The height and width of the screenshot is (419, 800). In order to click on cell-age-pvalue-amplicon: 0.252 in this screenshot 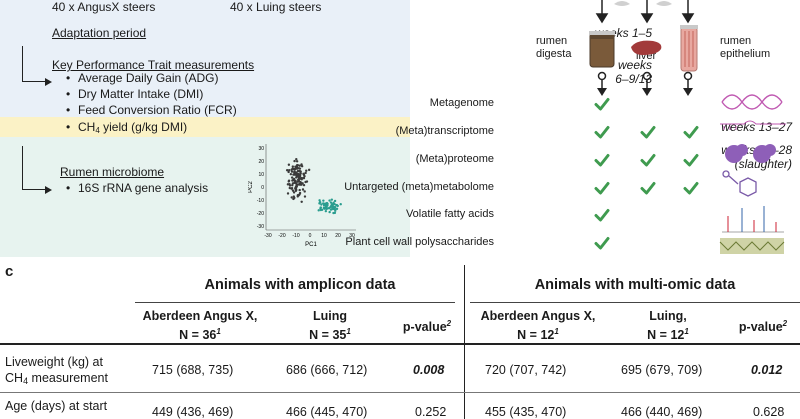, I will do `click(431, 412)`.